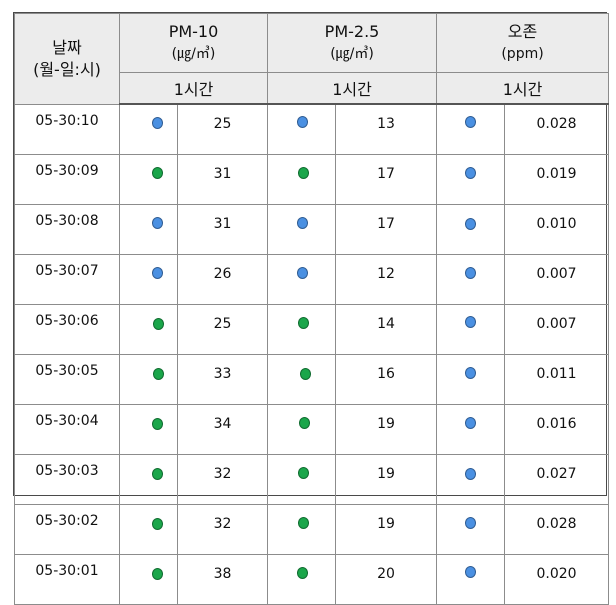 This screenshot has height=605, width=616. Describe the element at coordinates (386, 329) in the screenshot. I see `cell-pm25-value: 14` at that location.